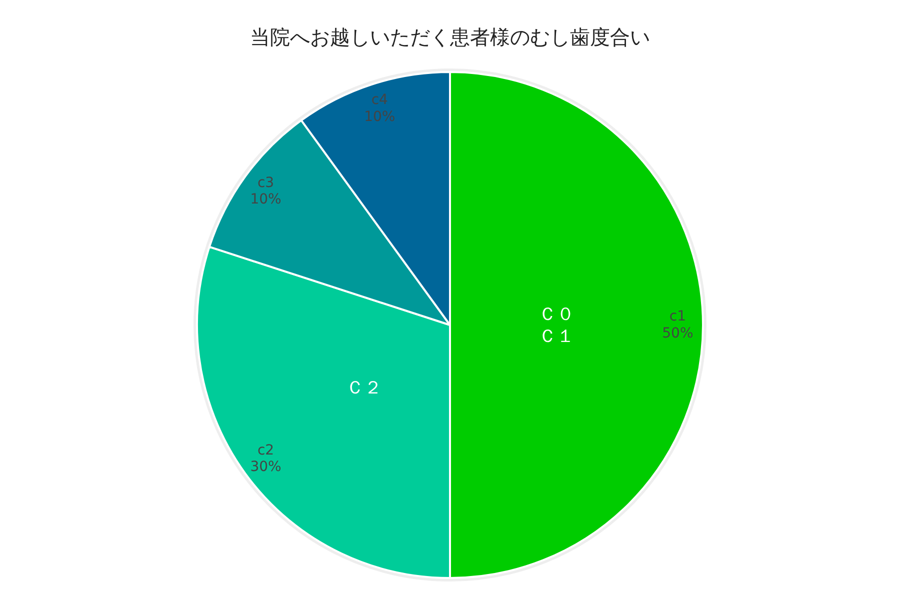 The image size is (900, 590). Describe the element at coordinates (265, 450) in the screenshot. I see `slice-label: c2` at that location.